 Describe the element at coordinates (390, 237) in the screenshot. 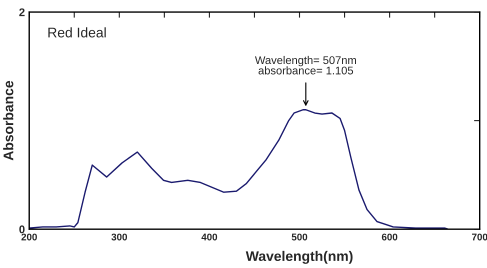

I see `x-tick-label: 600` at that location.